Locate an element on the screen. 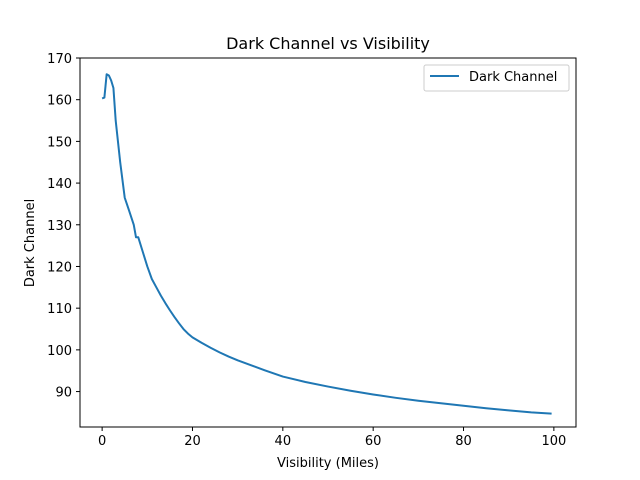  y-axis: 90 100 110 120 130 140 150 160 170 is located at coordinates (63, 226).